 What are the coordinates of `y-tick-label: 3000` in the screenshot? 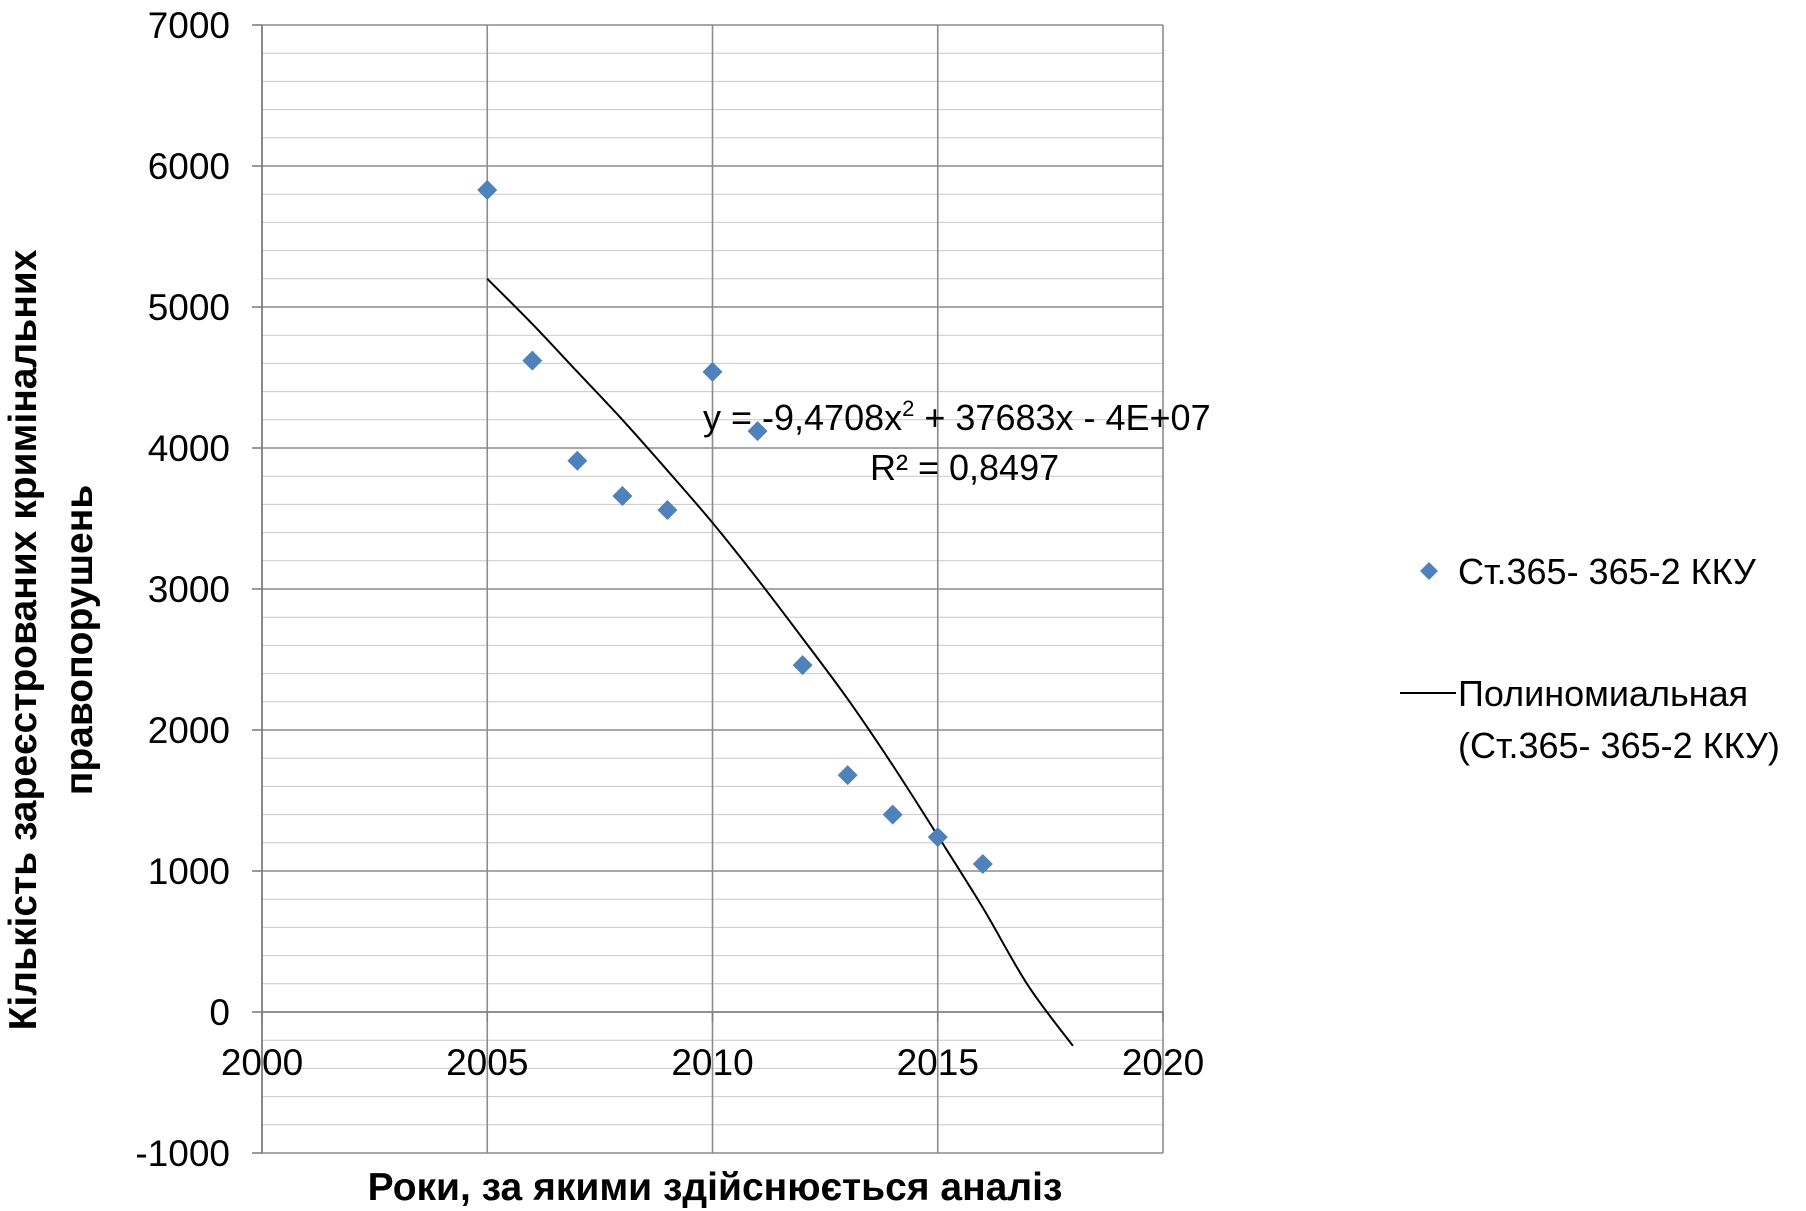 It's located at (189, 589).